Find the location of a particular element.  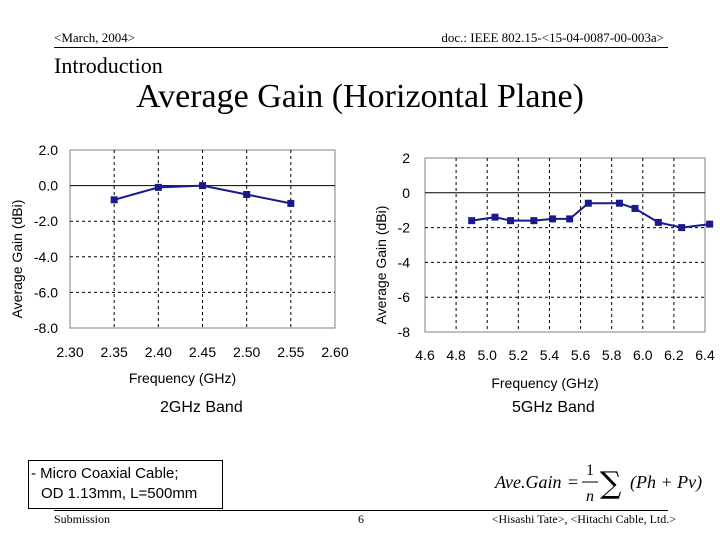

x-tick-label: 6.4 is located at coordinates (705, 355).